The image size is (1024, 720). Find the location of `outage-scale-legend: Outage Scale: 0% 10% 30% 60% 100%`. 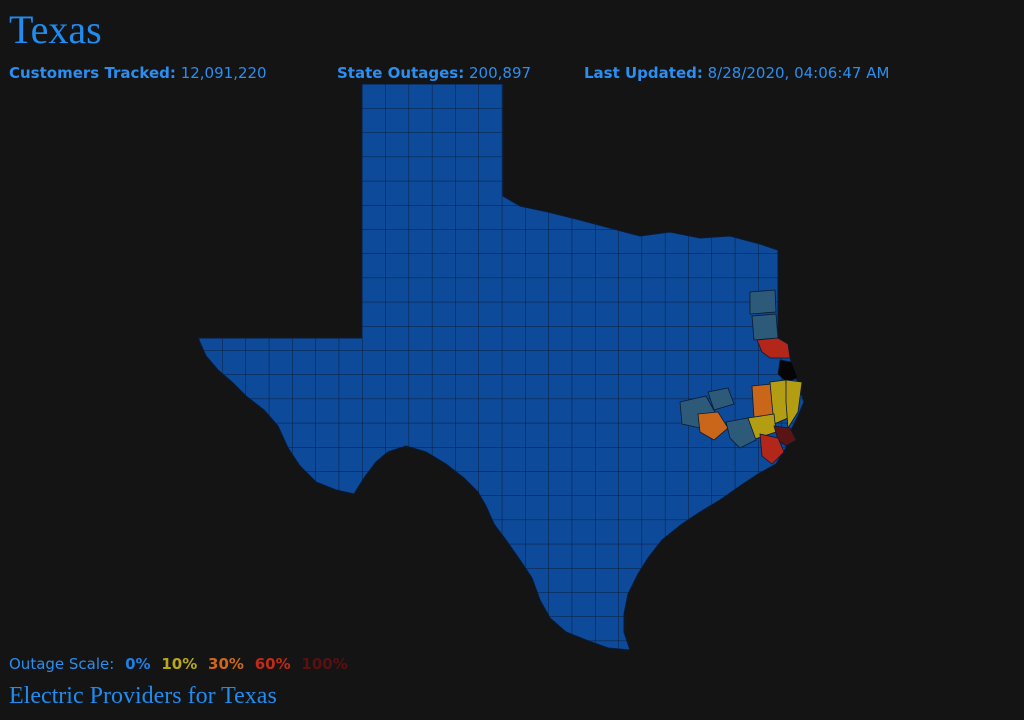

outage-scale-legend: Outage Scale: 0% 10% 30% 60% 100% is located at coordinates (178, 664).